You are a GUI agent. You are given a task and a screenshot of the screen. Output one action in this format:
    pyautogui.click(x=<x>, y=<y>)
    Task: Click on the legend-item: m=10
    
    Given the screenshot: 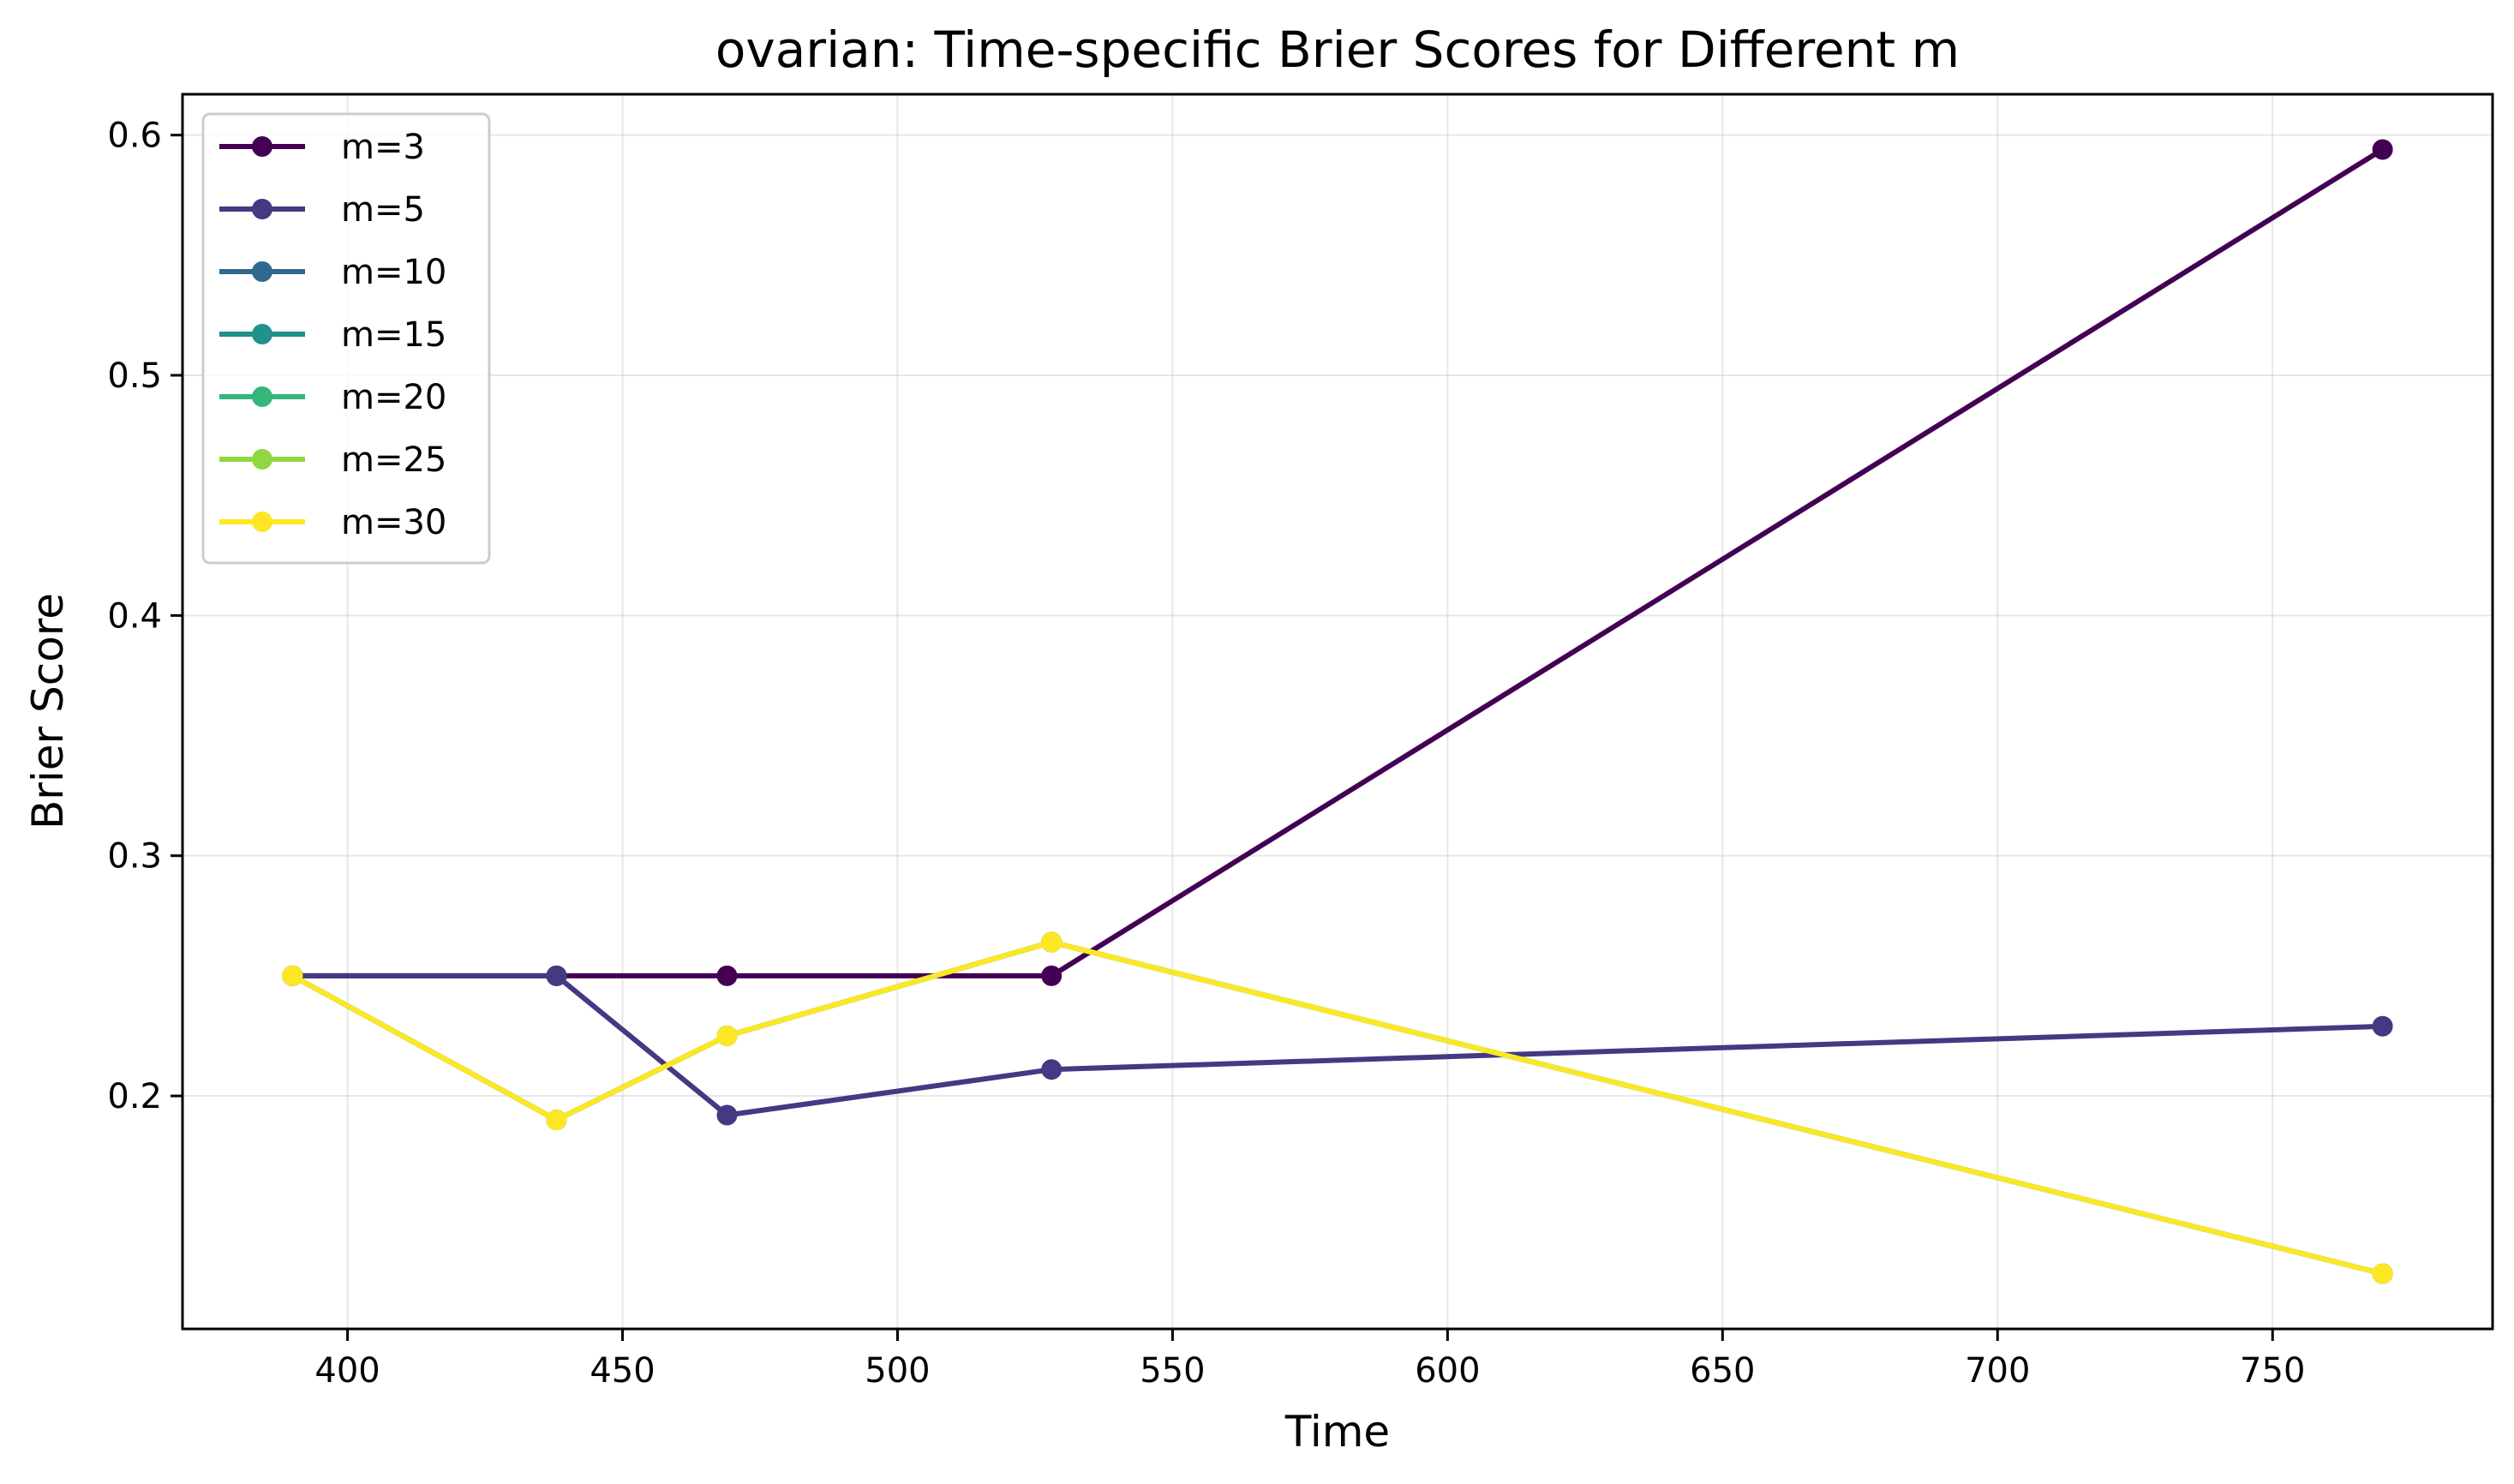 What is the action you would take?
    pyautogui.click(x=332, y=272)
    